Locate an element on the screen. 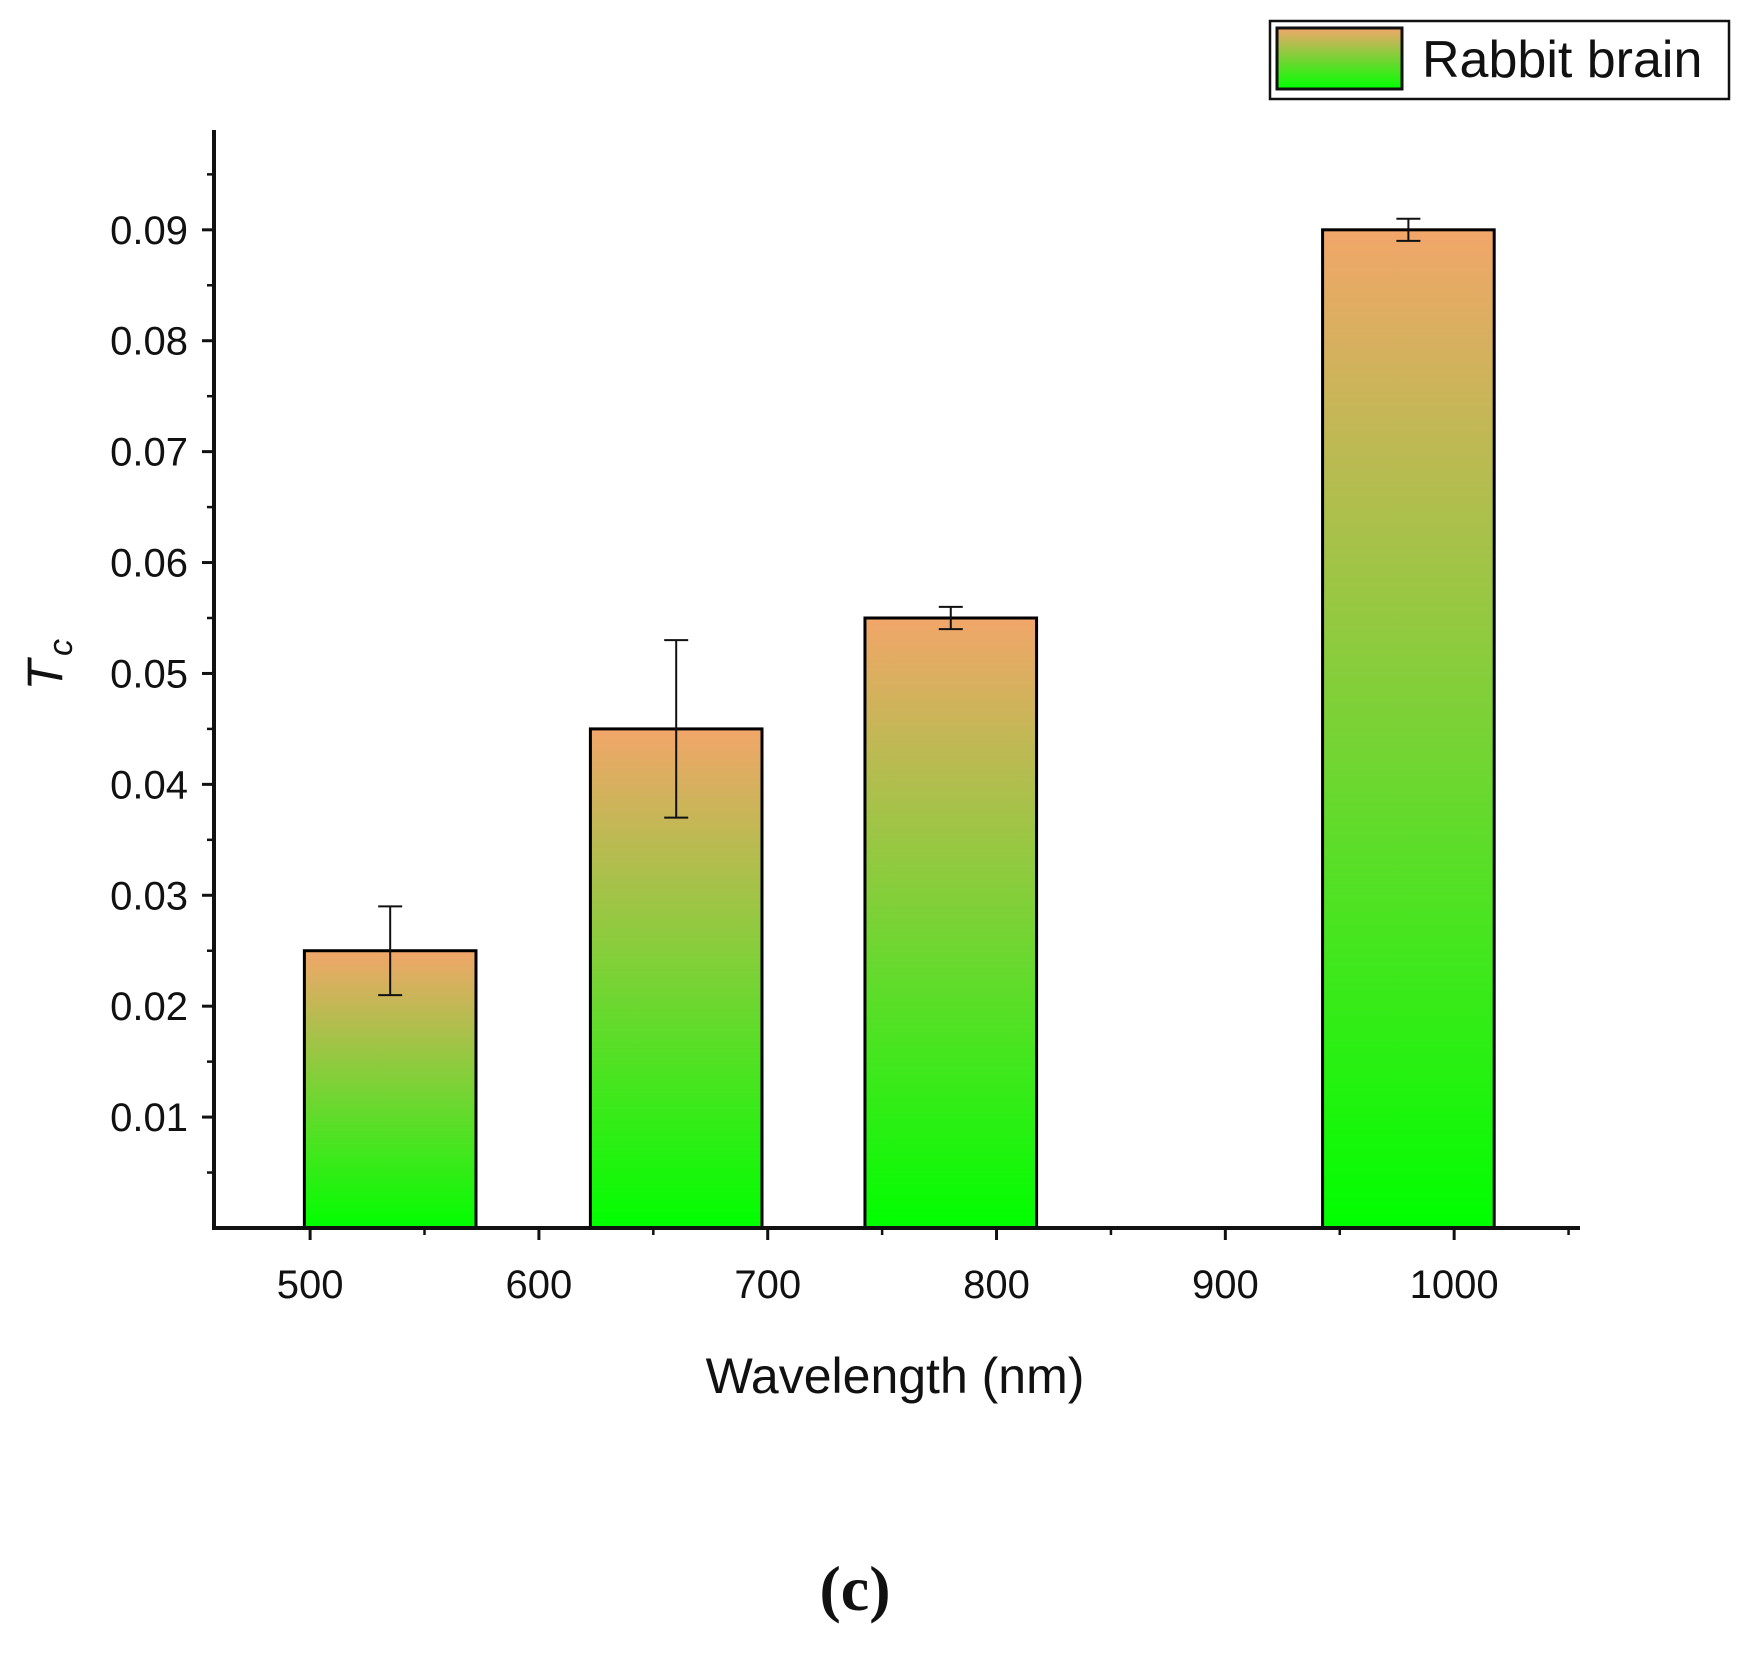  x-axis-title: Wavelength (nm) is located at coordinates (895, 1376).